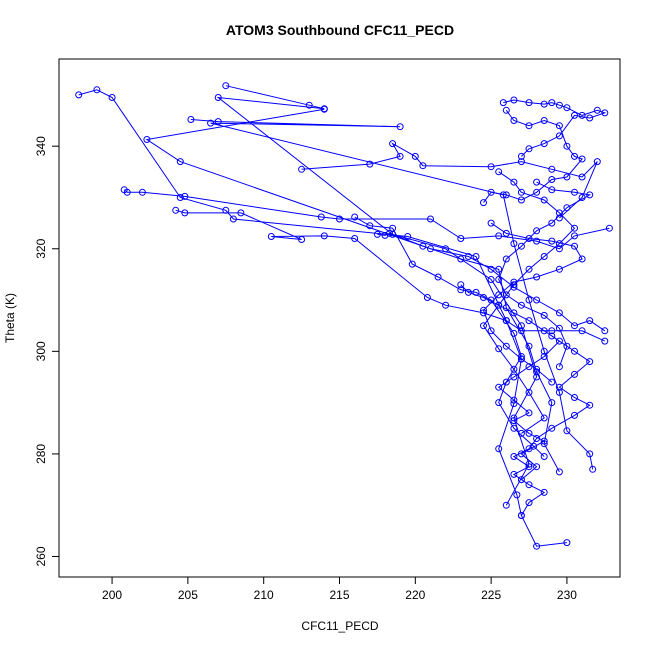  What do you see at coordinates (41, 248) in the screenshot?
I see `y-tick-label: 320` at bounding box center [41, 248].